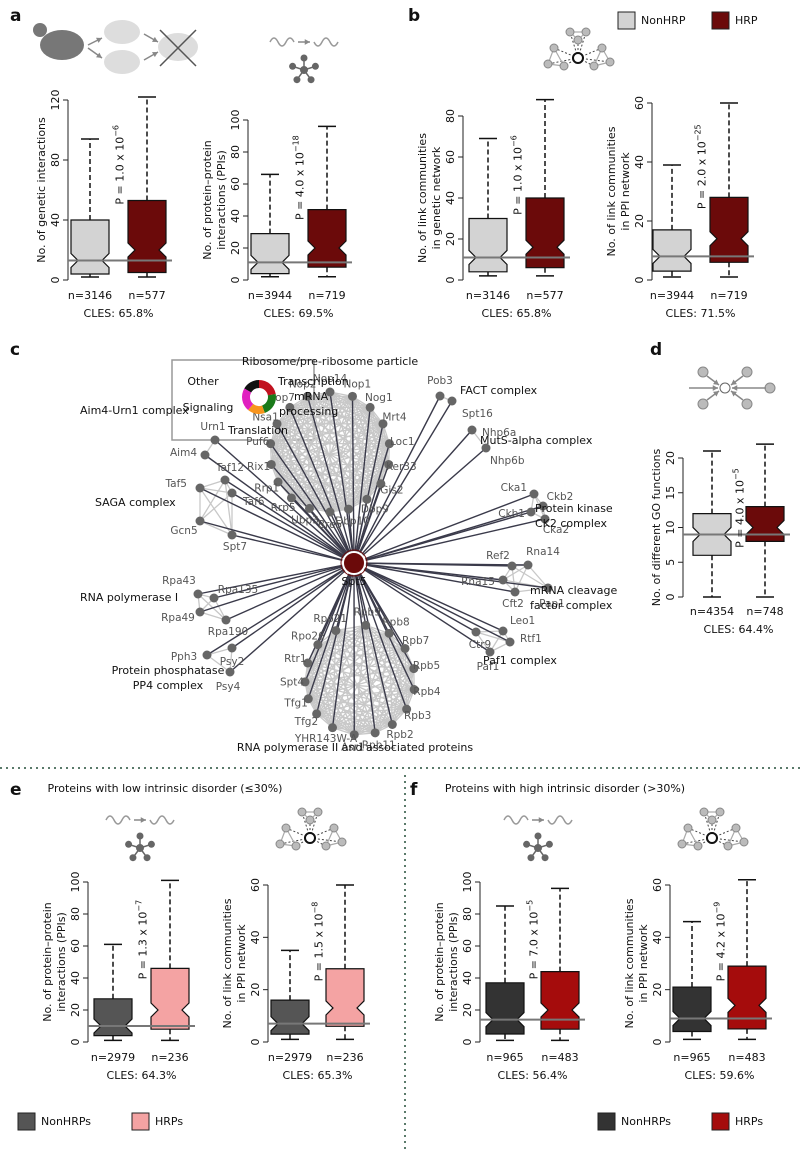 This screenshot has height=1149, width=800. What do you see at coordinates (253, 502) in the screenshot?
I see `node-label: Taf6` at bounding box center [253, 502].